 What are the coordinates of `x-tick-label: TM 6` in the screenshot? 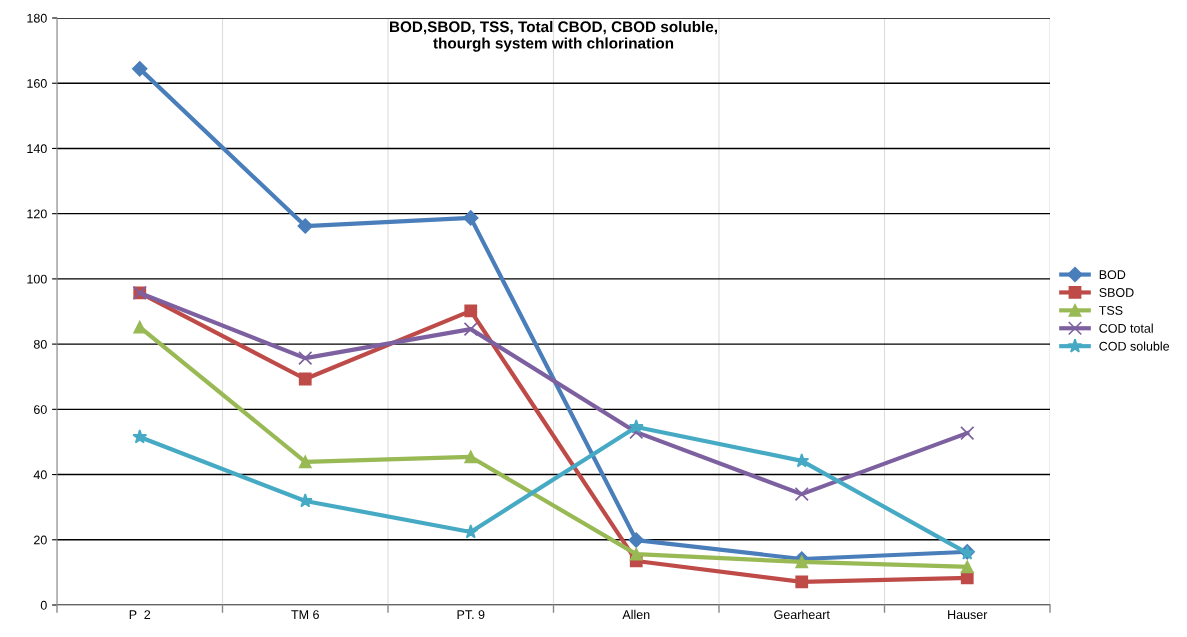 It's located at (305, 615).